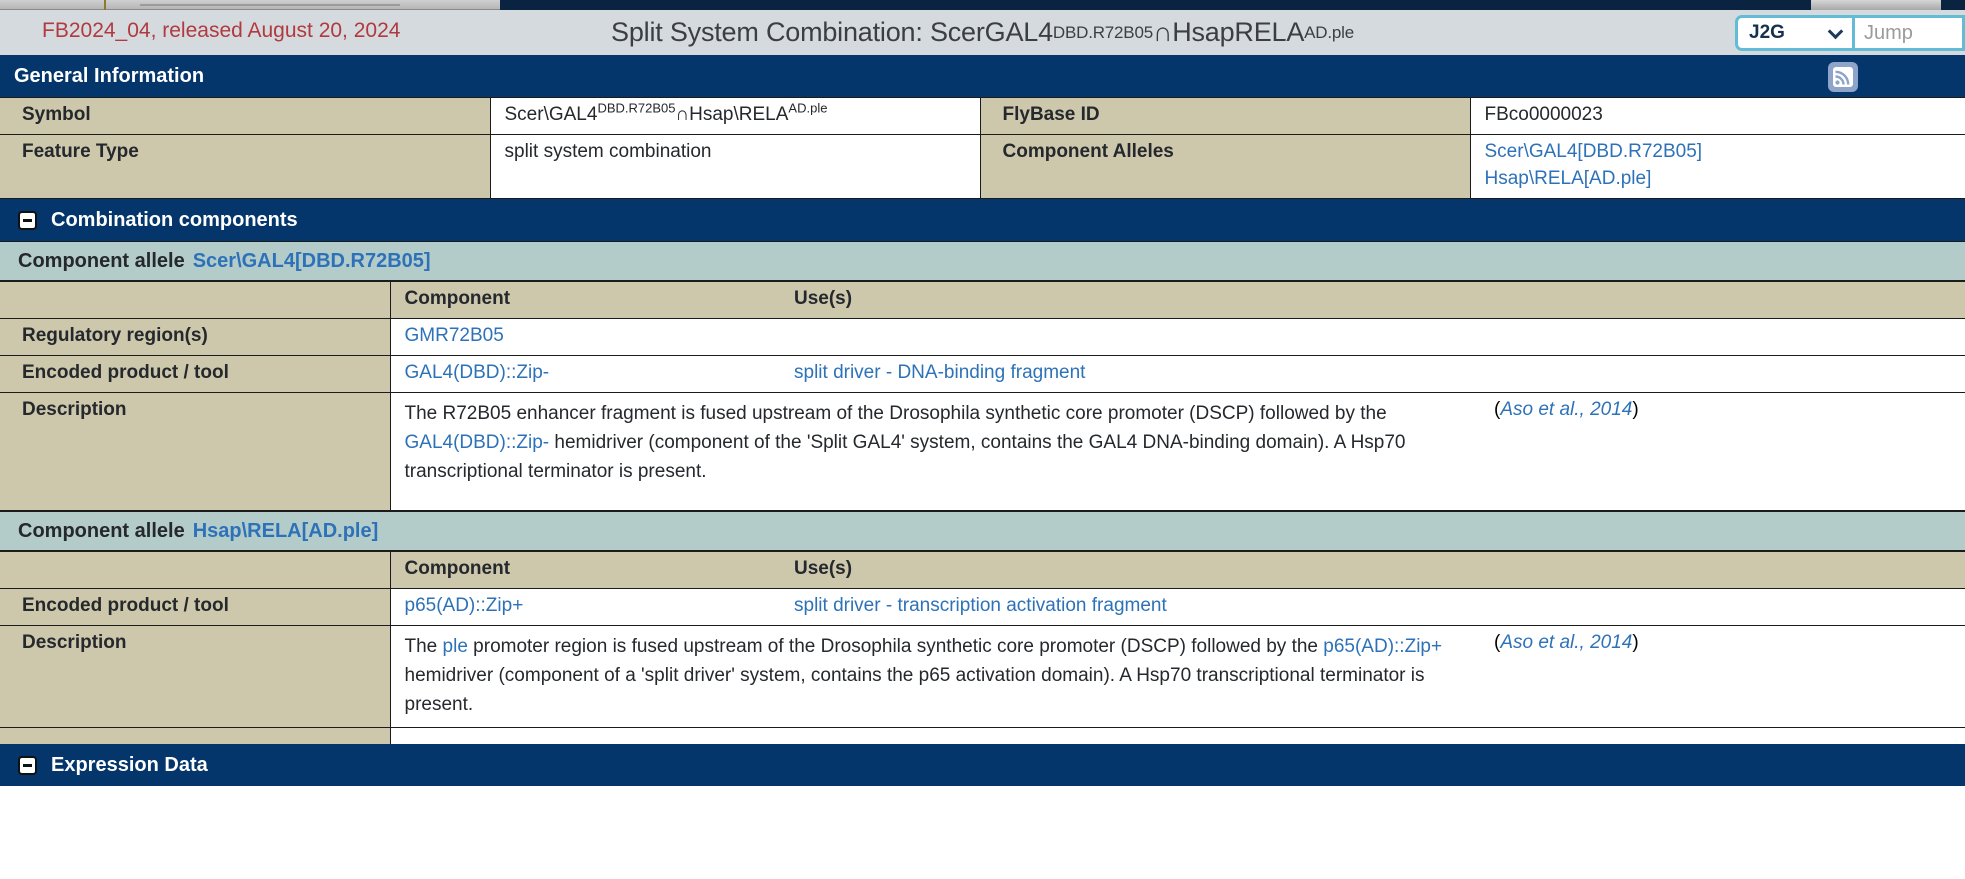  I want to click on row-value-feature-type: split system combination, so click(734, 166).